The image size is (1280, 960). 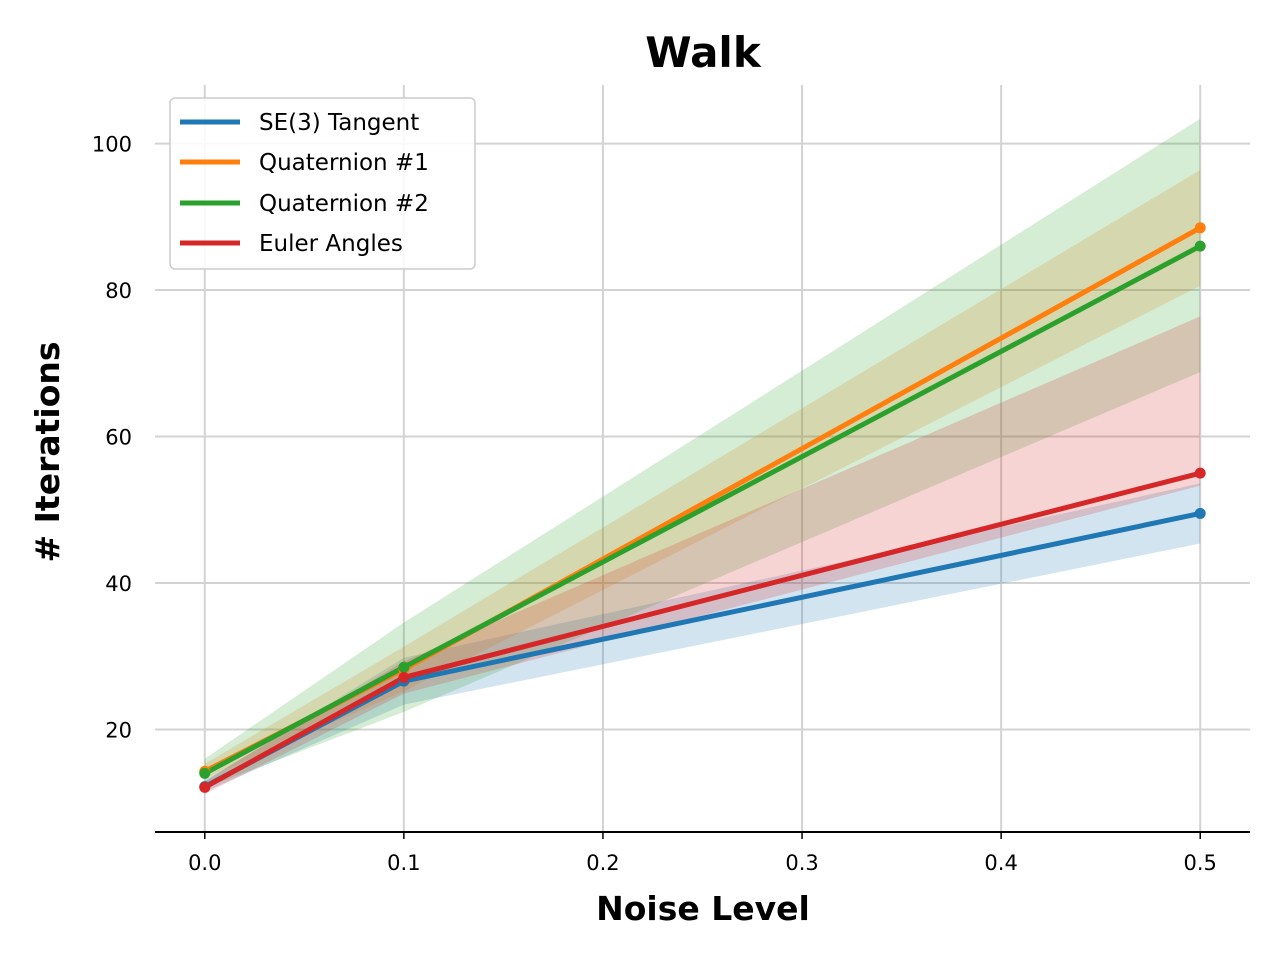 I want to click on y-tick-label-3: 80, so click(x=118, y=291).